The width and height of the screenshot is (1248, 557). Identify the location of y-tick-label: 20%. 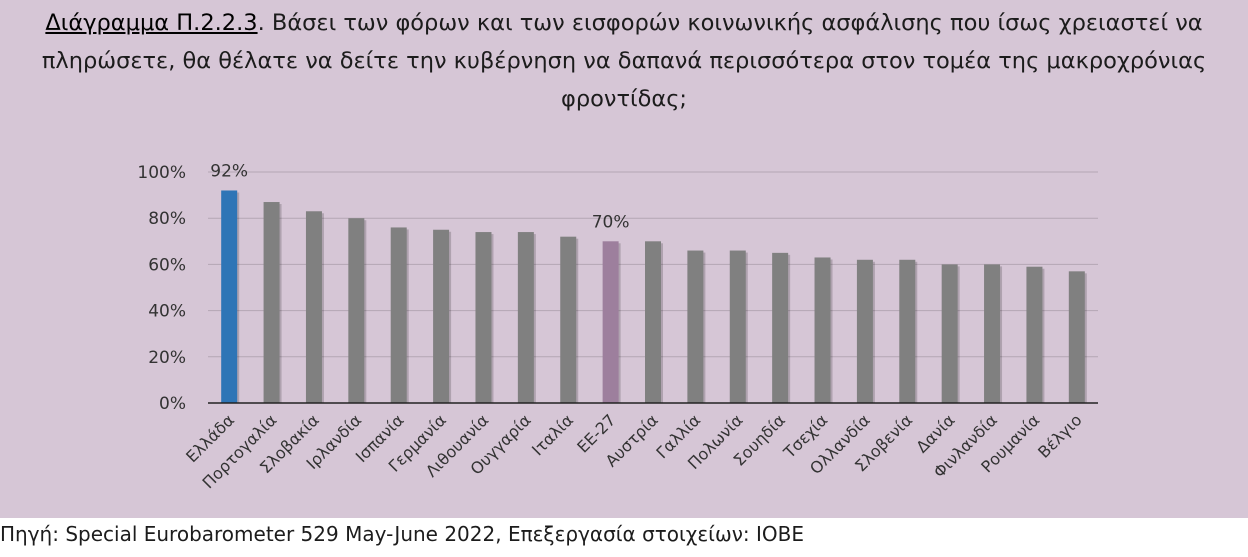
(167, 358).